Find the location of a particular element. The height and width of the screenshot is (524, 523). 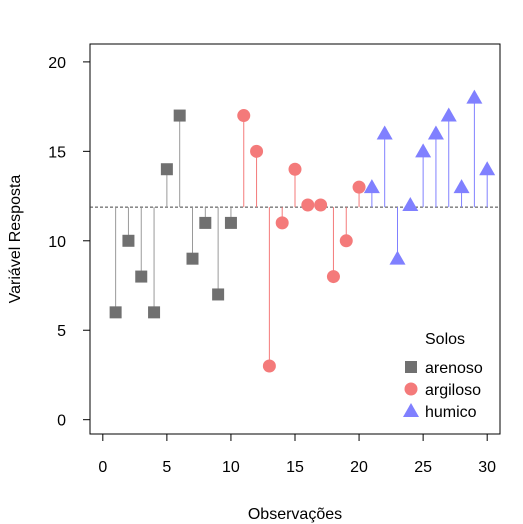

legend-label-argiloso: argiloso is located at coordinates (453, 390).